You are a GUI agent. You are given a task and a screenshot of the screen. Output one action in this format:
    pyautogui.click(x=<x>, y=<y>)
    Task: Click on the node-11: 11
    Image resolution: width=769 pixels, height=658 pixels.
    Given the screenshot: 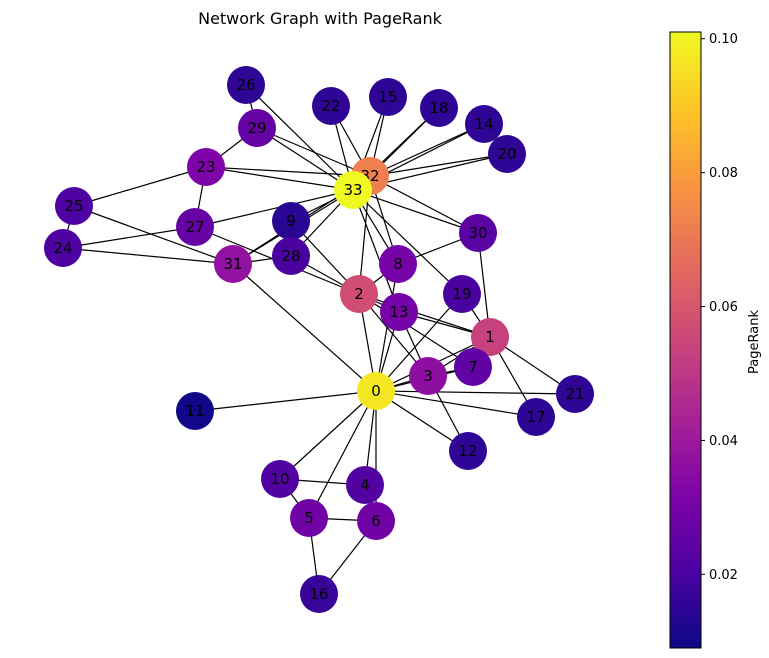 What is the action you would take?
    pyautogui.click(x=195, y=411)
    